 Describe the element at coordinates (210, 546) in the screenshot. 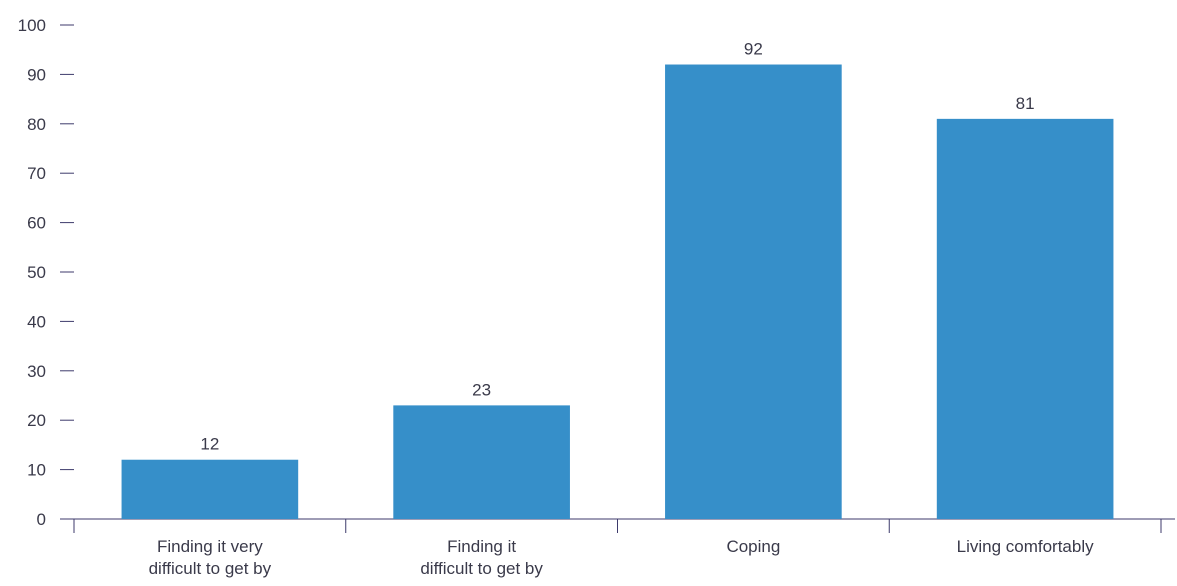

I see `x-category-label: Finding it very` at that location.